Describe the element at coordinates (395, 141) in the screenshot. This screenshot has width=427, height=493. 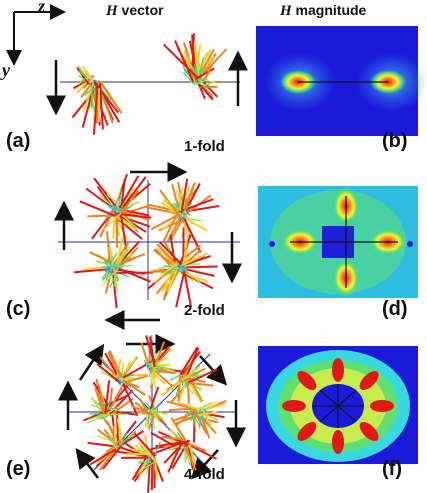
I see `panel-label-b: (b)` at that location.